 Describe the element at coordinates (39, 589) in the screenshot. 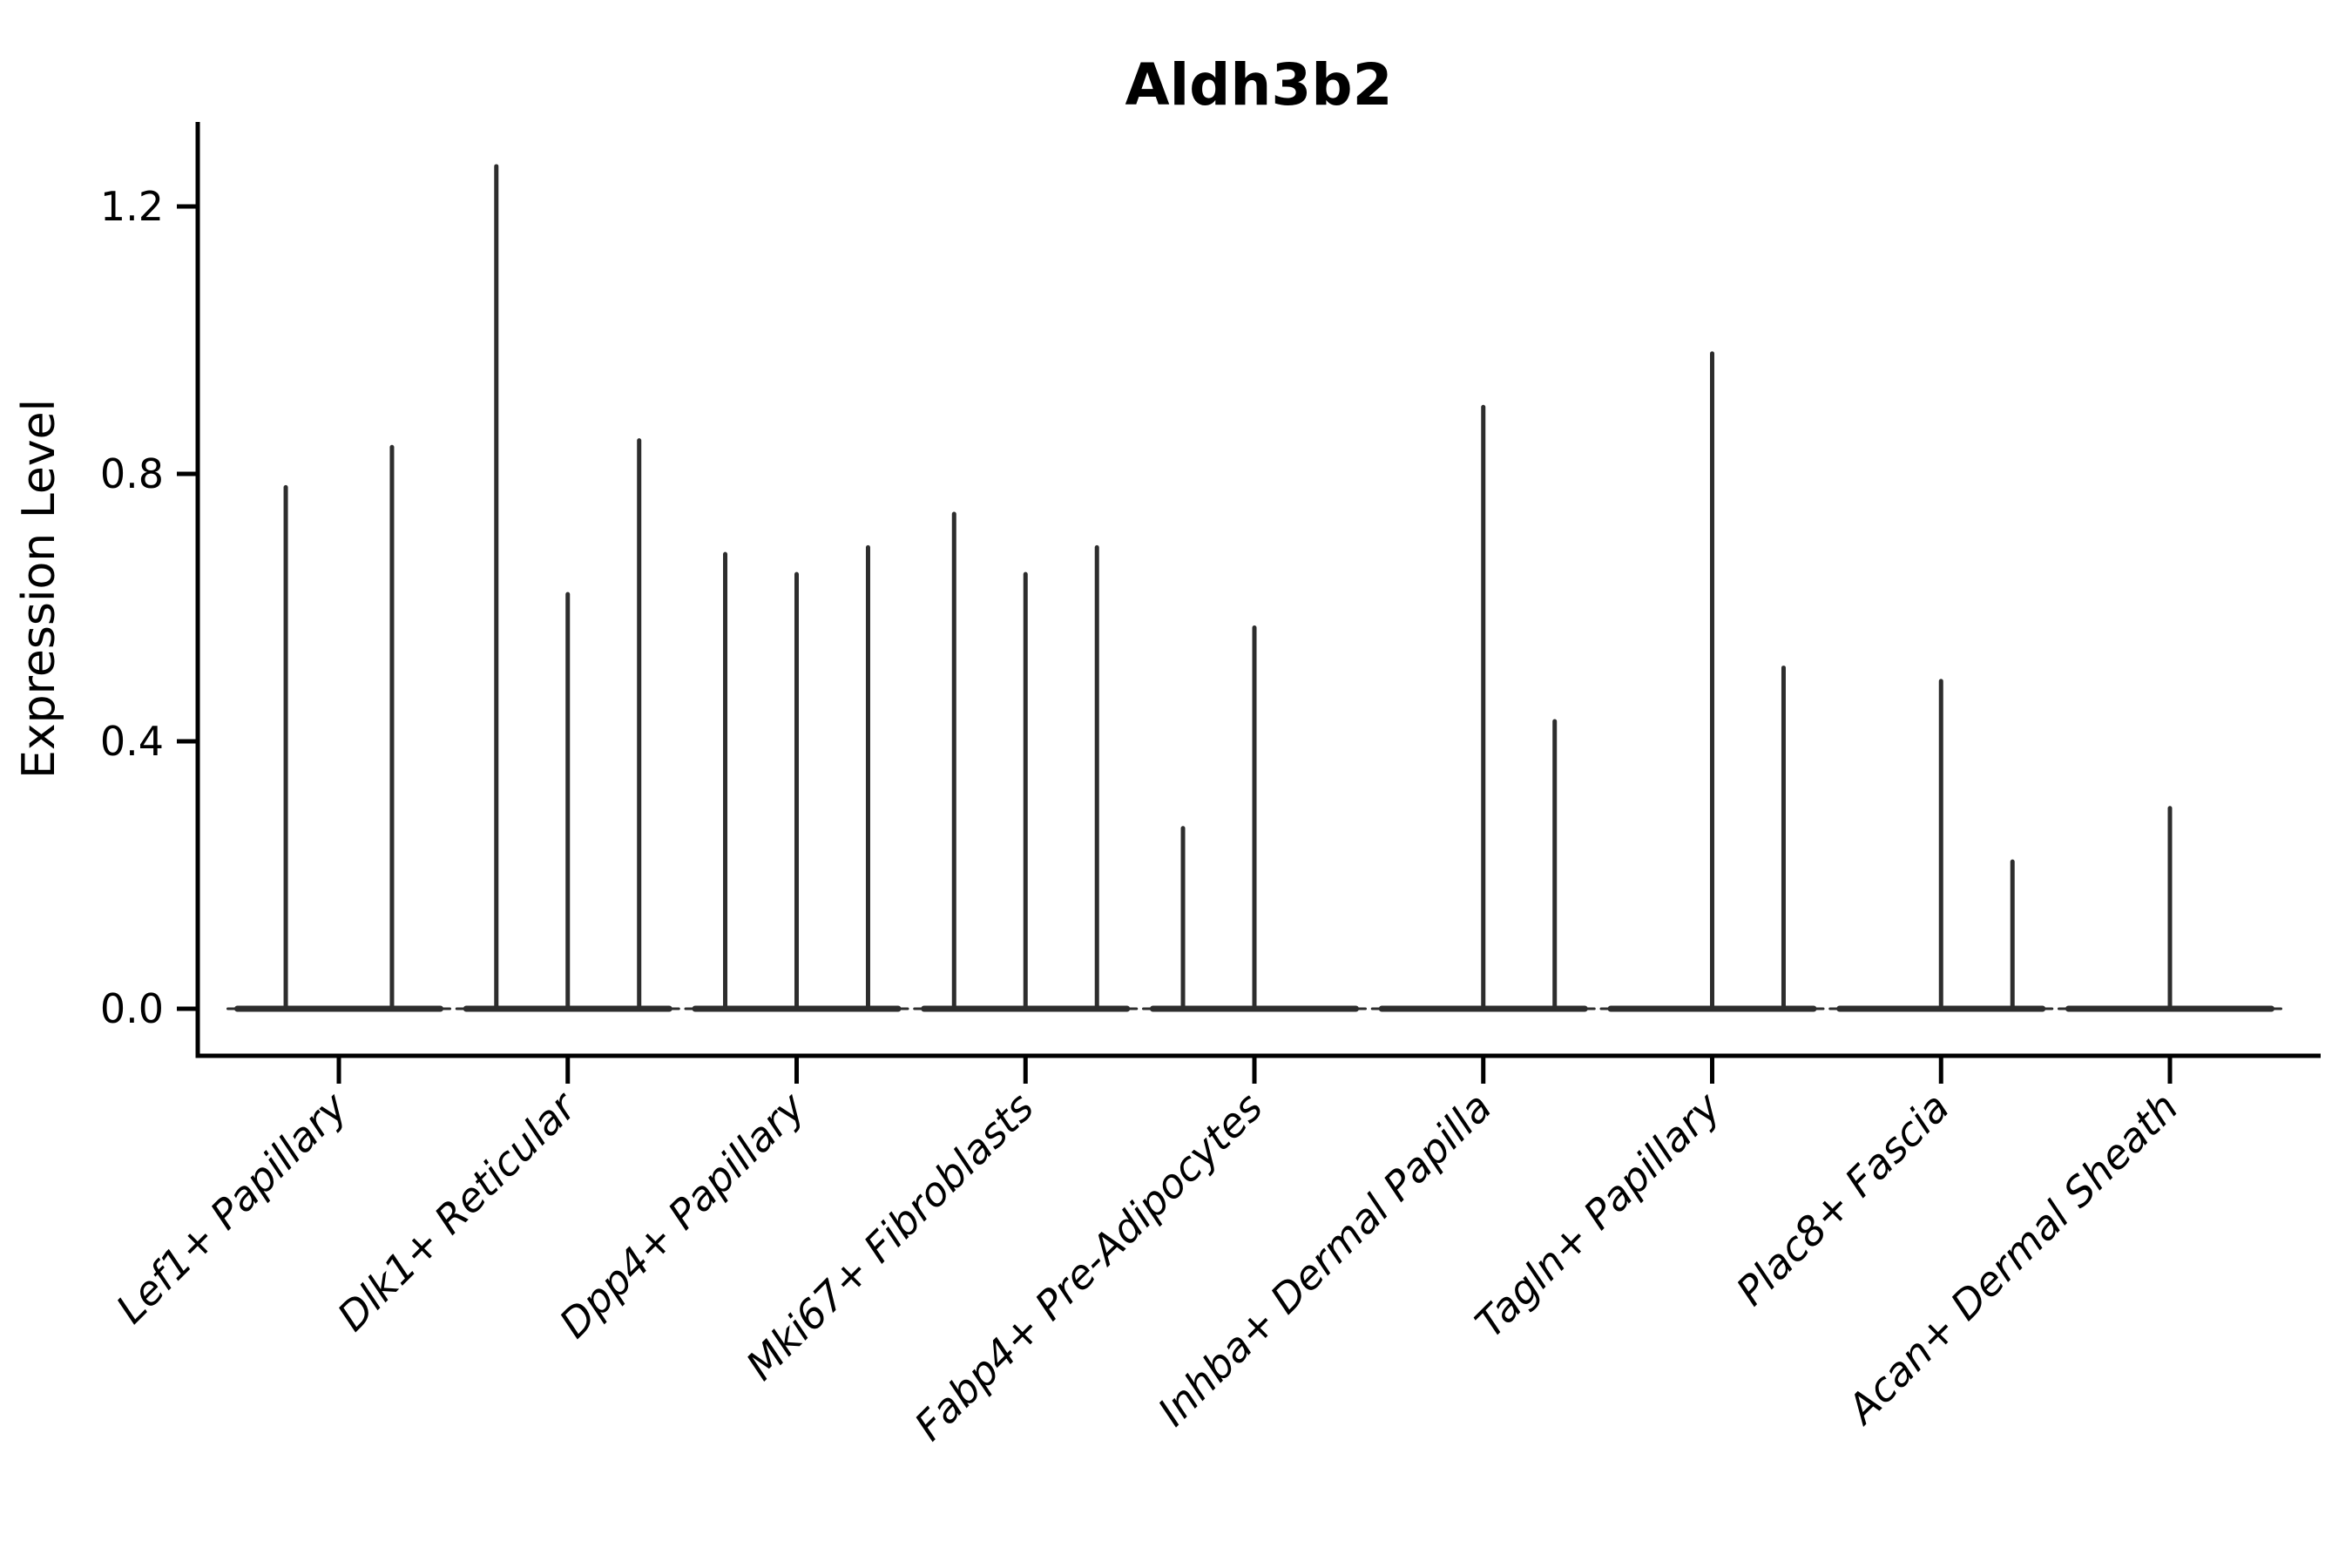

I see `y-axis-label: Expression Level` at that location.